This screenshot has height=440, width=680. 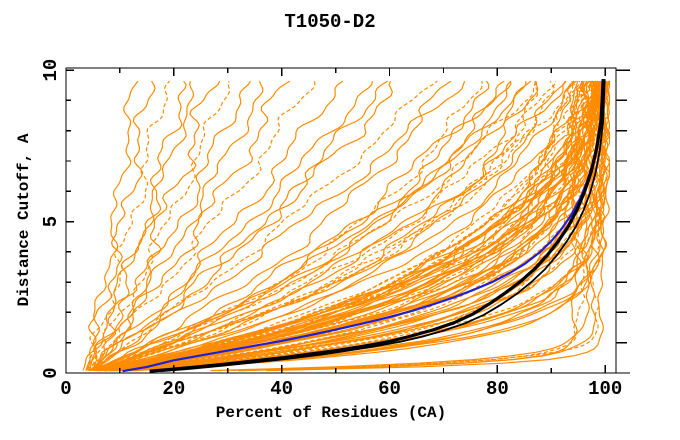 What do you see at coordinates (51, 221) in the screenshot?
I see `y-tick-label: 5` at bounding box center [51, 221].